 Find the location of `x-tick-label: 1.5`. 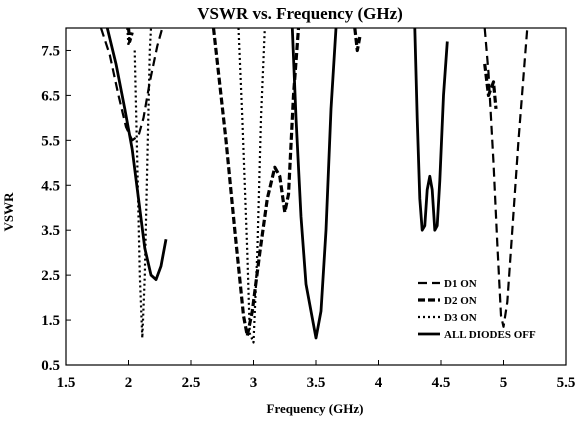

x-tick-label: 1.5 is located at coordinates (66, 383).